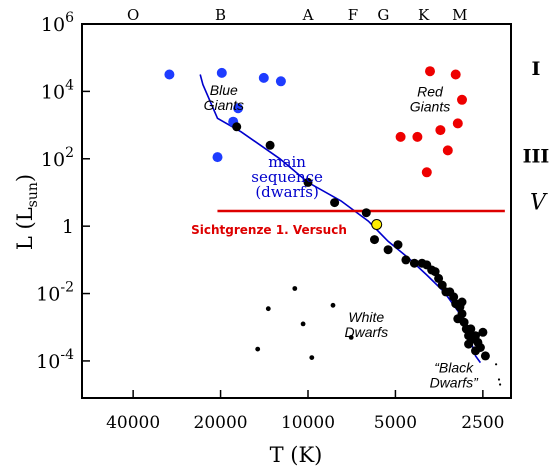  I want to click on spectral-class-label: M, so click(459, 15).